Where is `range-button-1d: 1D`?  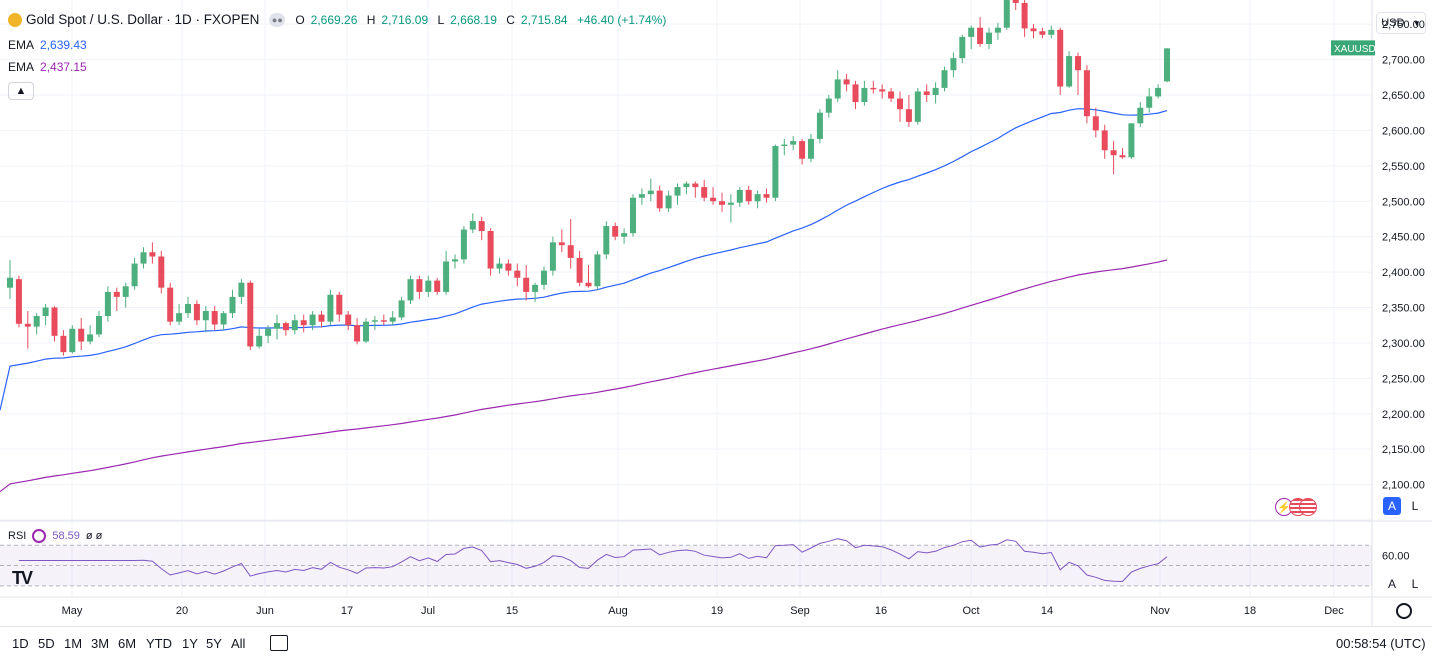 range-button-1d: 1D is located at coordinates (20, 643).